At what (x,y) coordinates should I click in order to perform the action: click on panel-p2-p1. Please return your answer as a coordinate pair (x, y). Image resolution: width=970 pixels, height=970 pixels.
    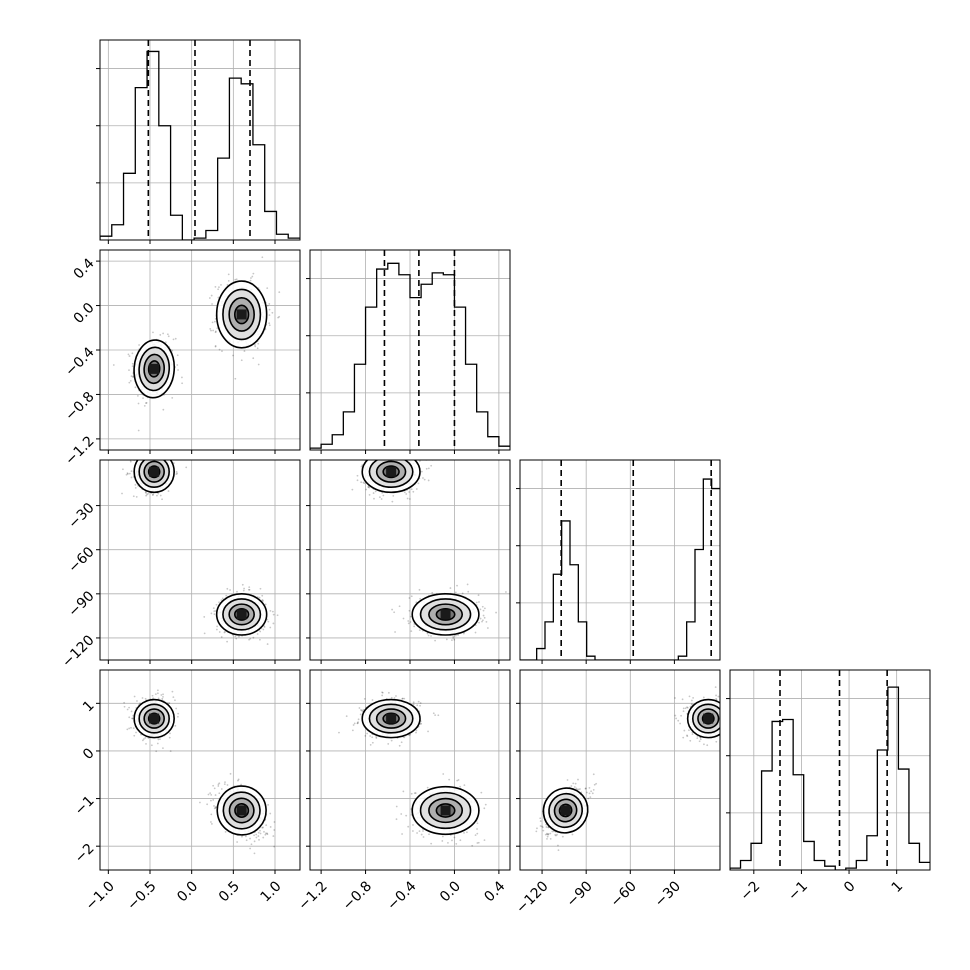
    Looking at the image, I should click on (408, 557).